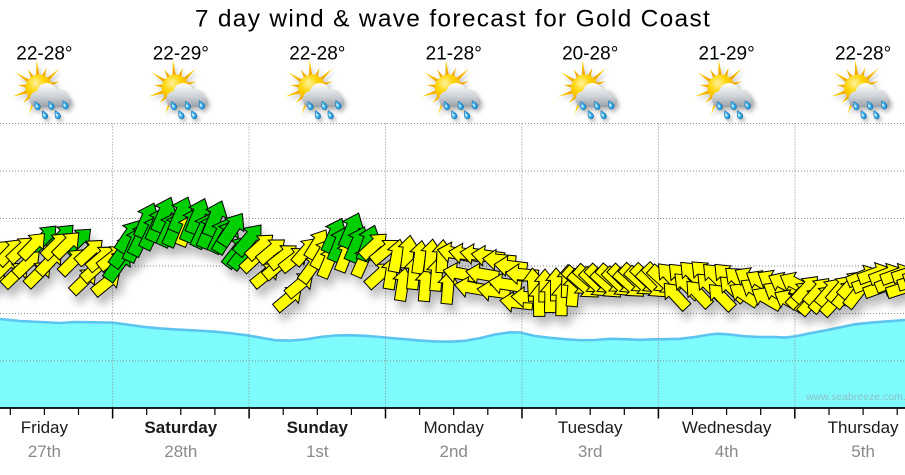 The height and width of the screenshot is (475, 905). I want to click on svg-text: Tuesday, so click(590, 427).